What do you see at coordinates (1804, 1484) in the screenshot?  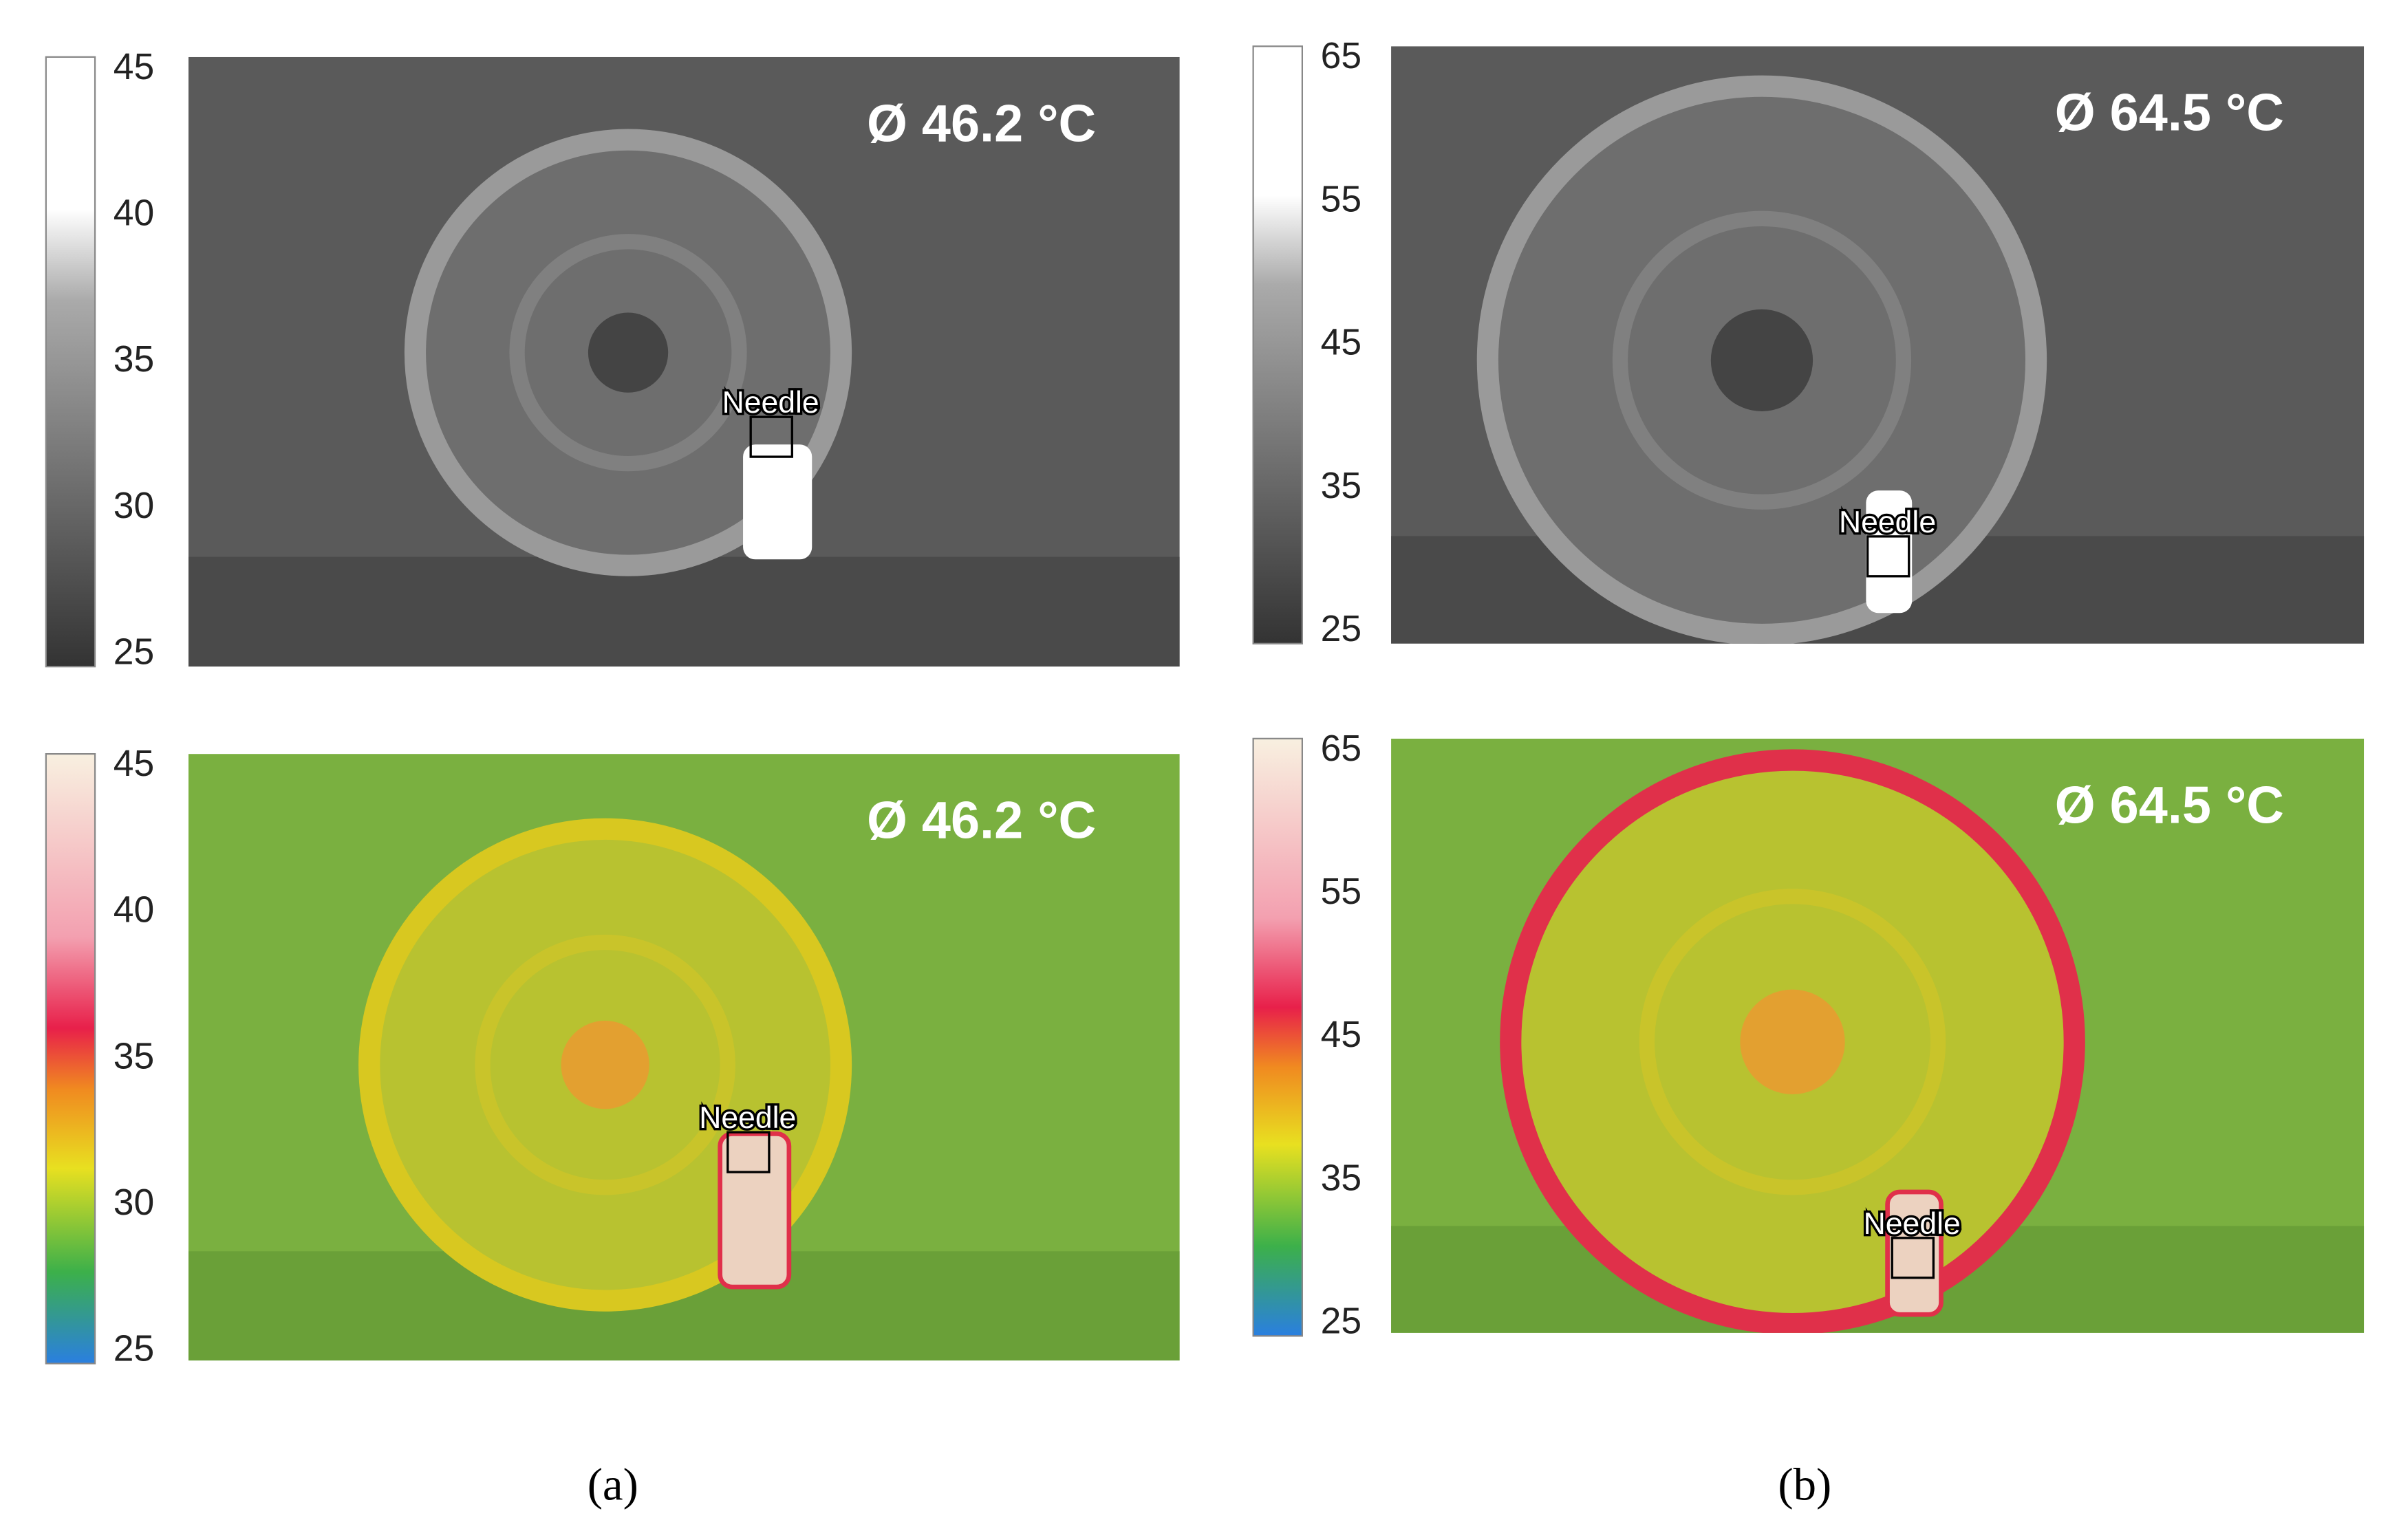 I see `caption: (b)` at bounding box center [1804, 1484].